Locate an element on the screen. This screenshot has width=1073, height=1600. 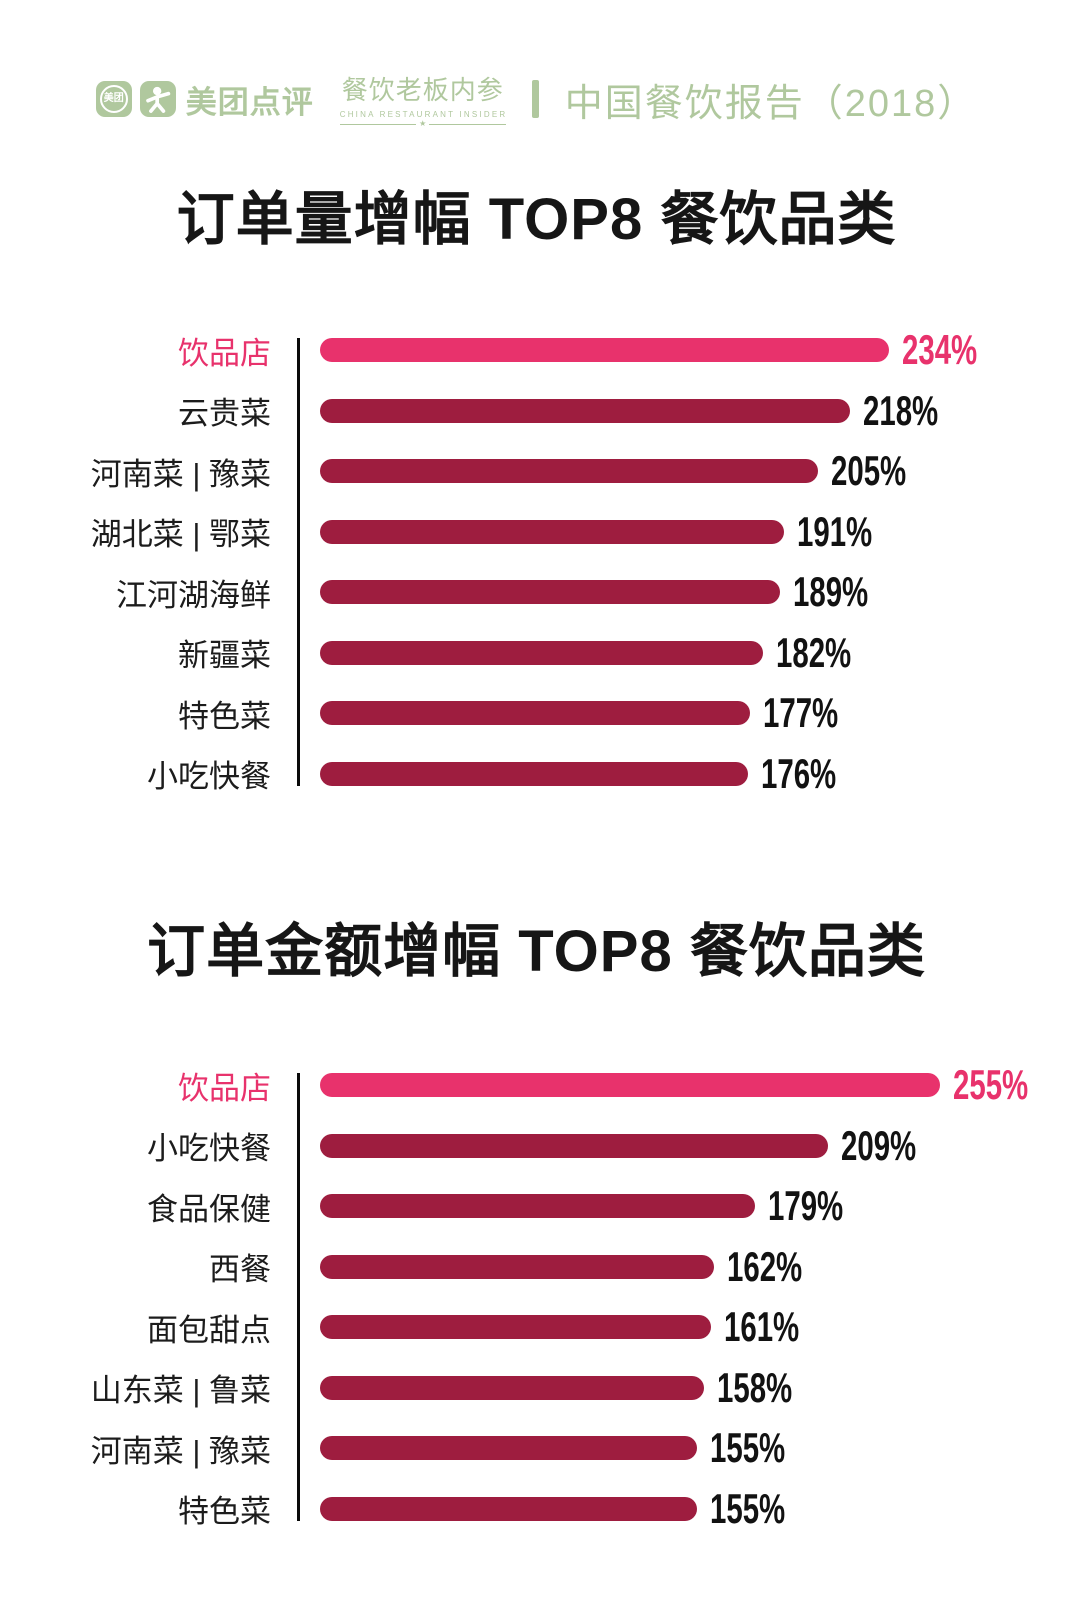
bar-track: 162% is located at coordinates (685, 1267).